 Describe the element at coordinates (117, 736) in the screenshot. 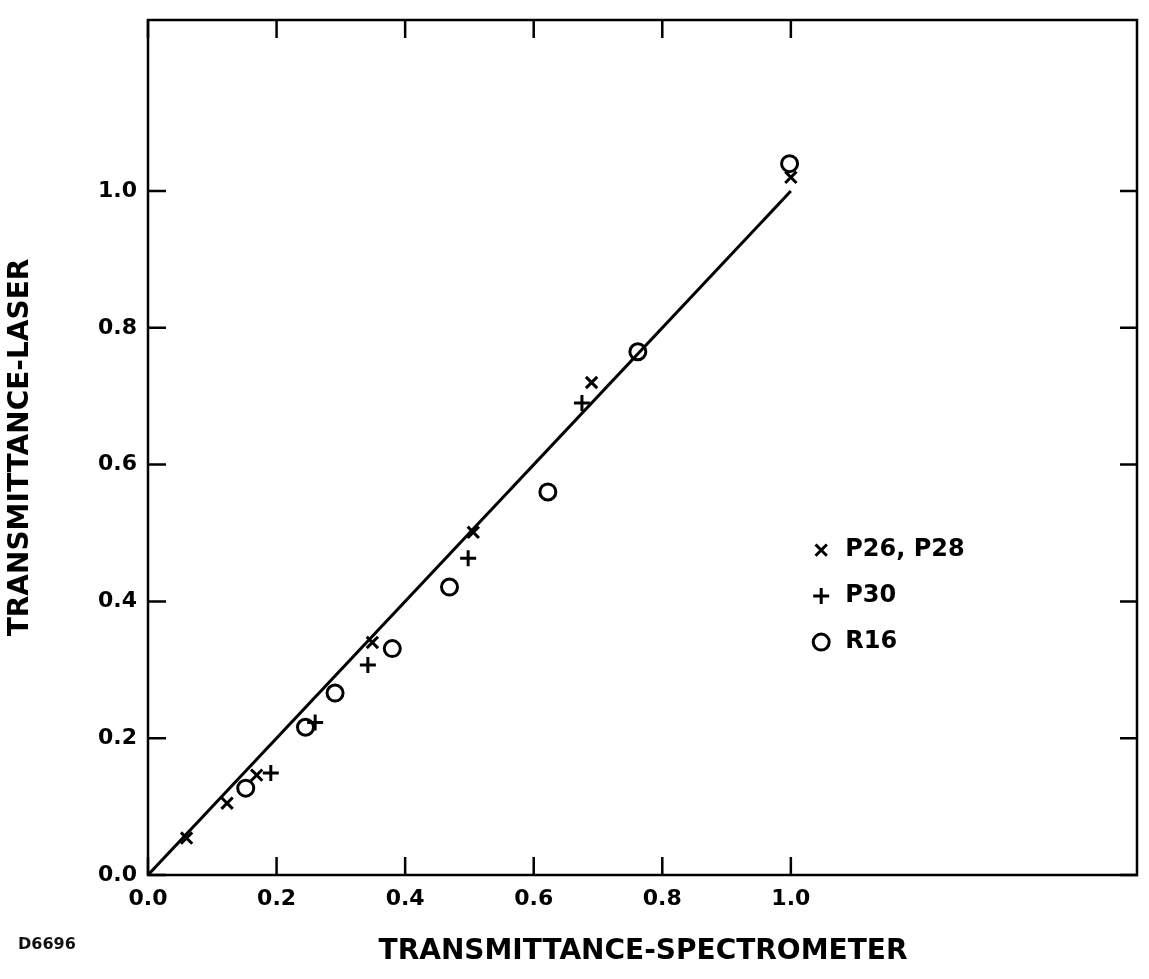

I see `y-tick-label: 0.2` at that location.